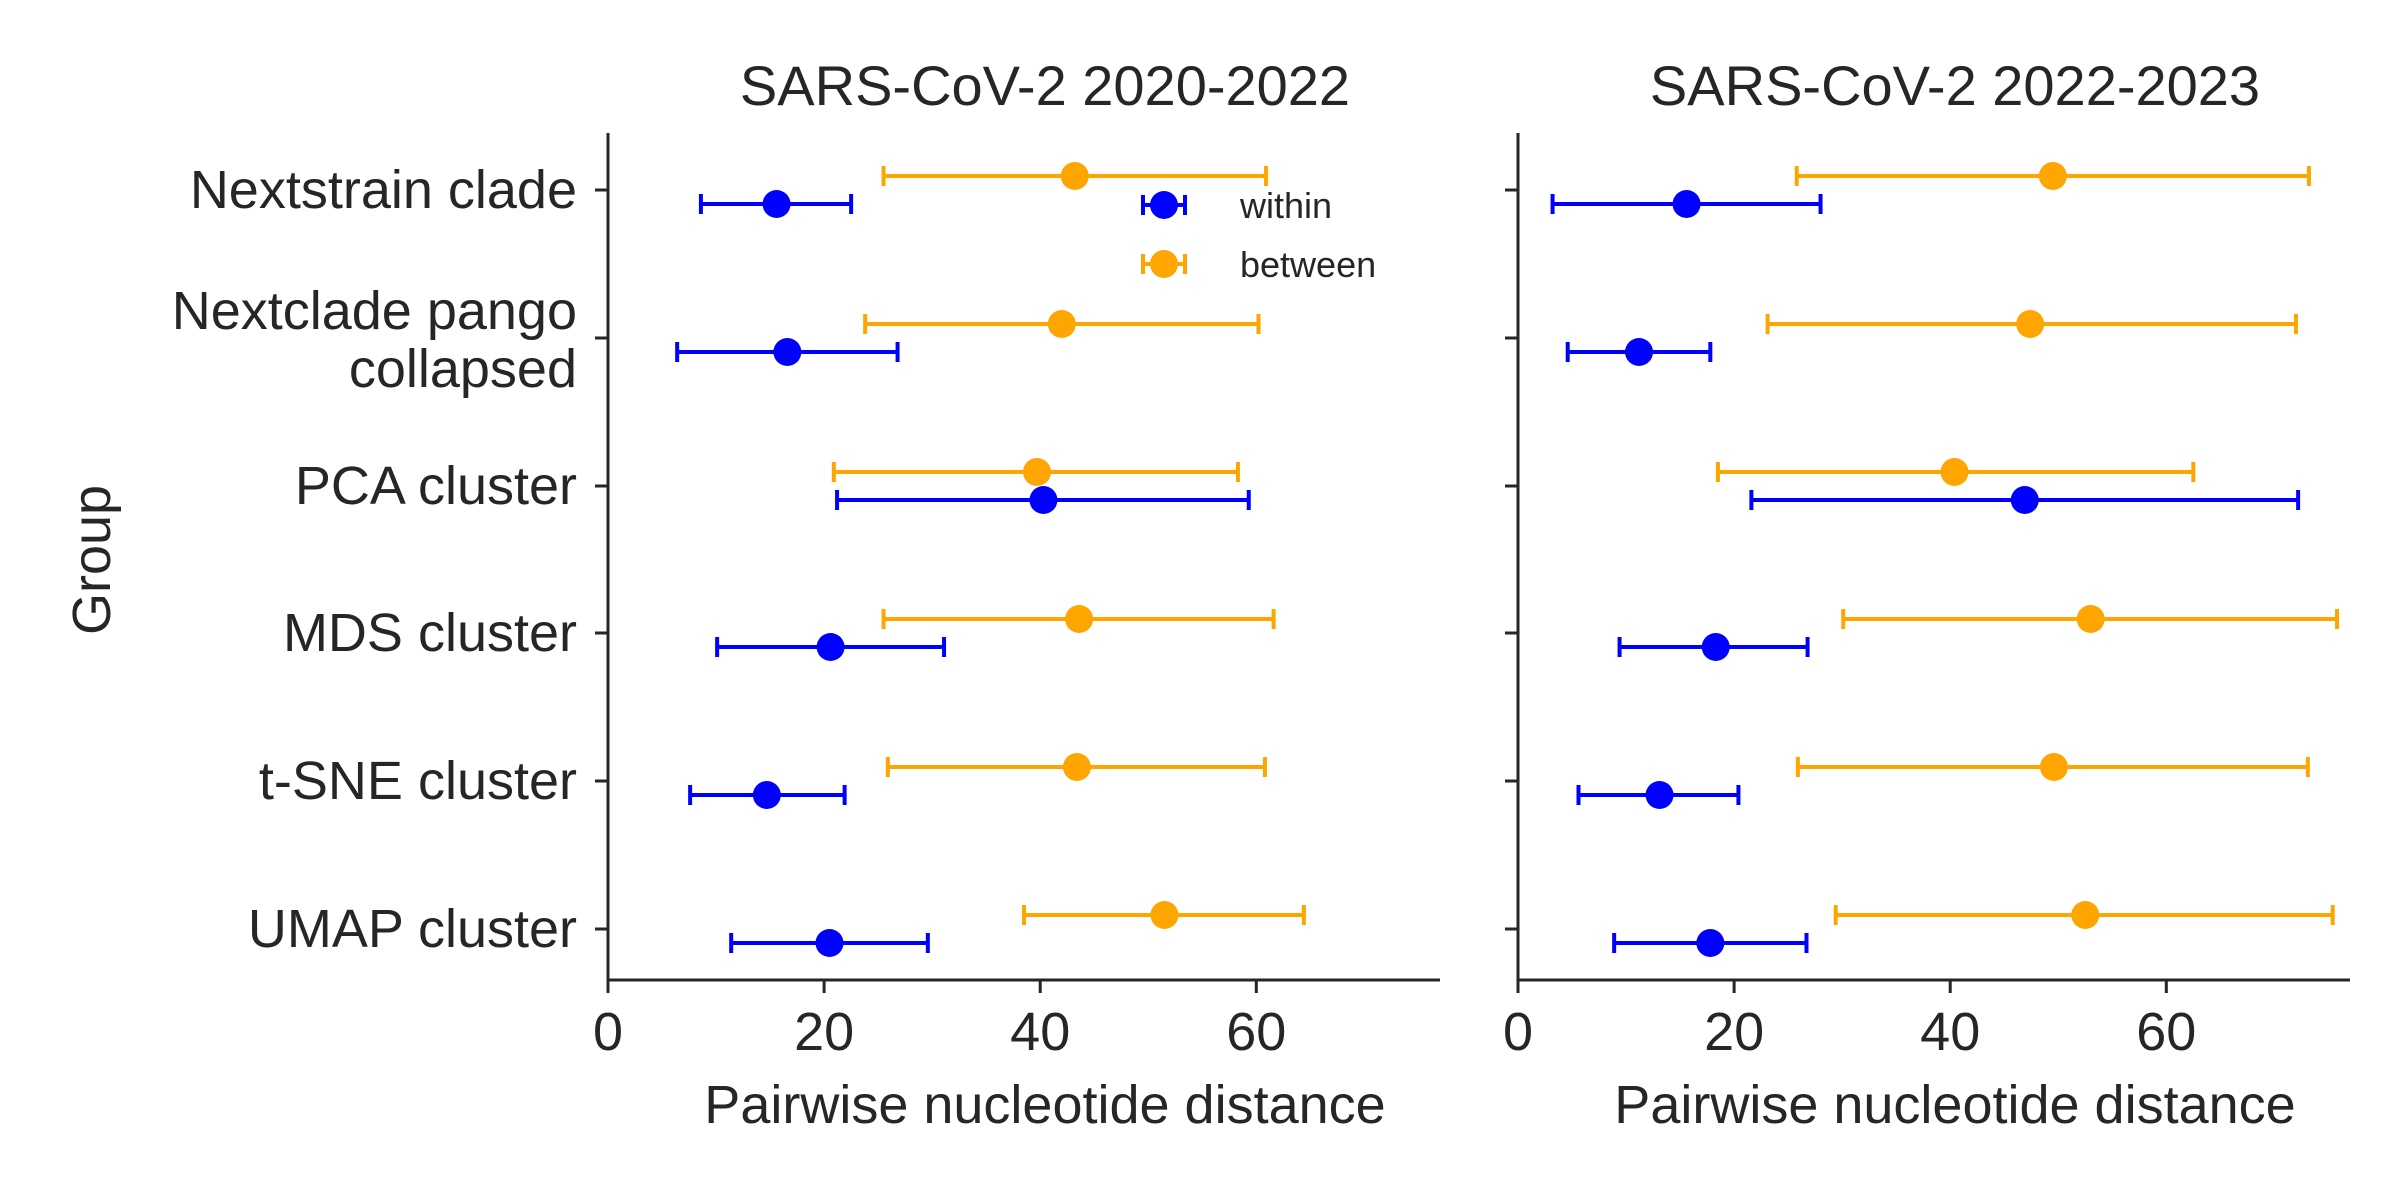  What do you see at coordinates (1045, 85) in the screenshot?
I see `panel-title: SARS-CoV-2 2020-2022` at bounding box center [1045, 85].